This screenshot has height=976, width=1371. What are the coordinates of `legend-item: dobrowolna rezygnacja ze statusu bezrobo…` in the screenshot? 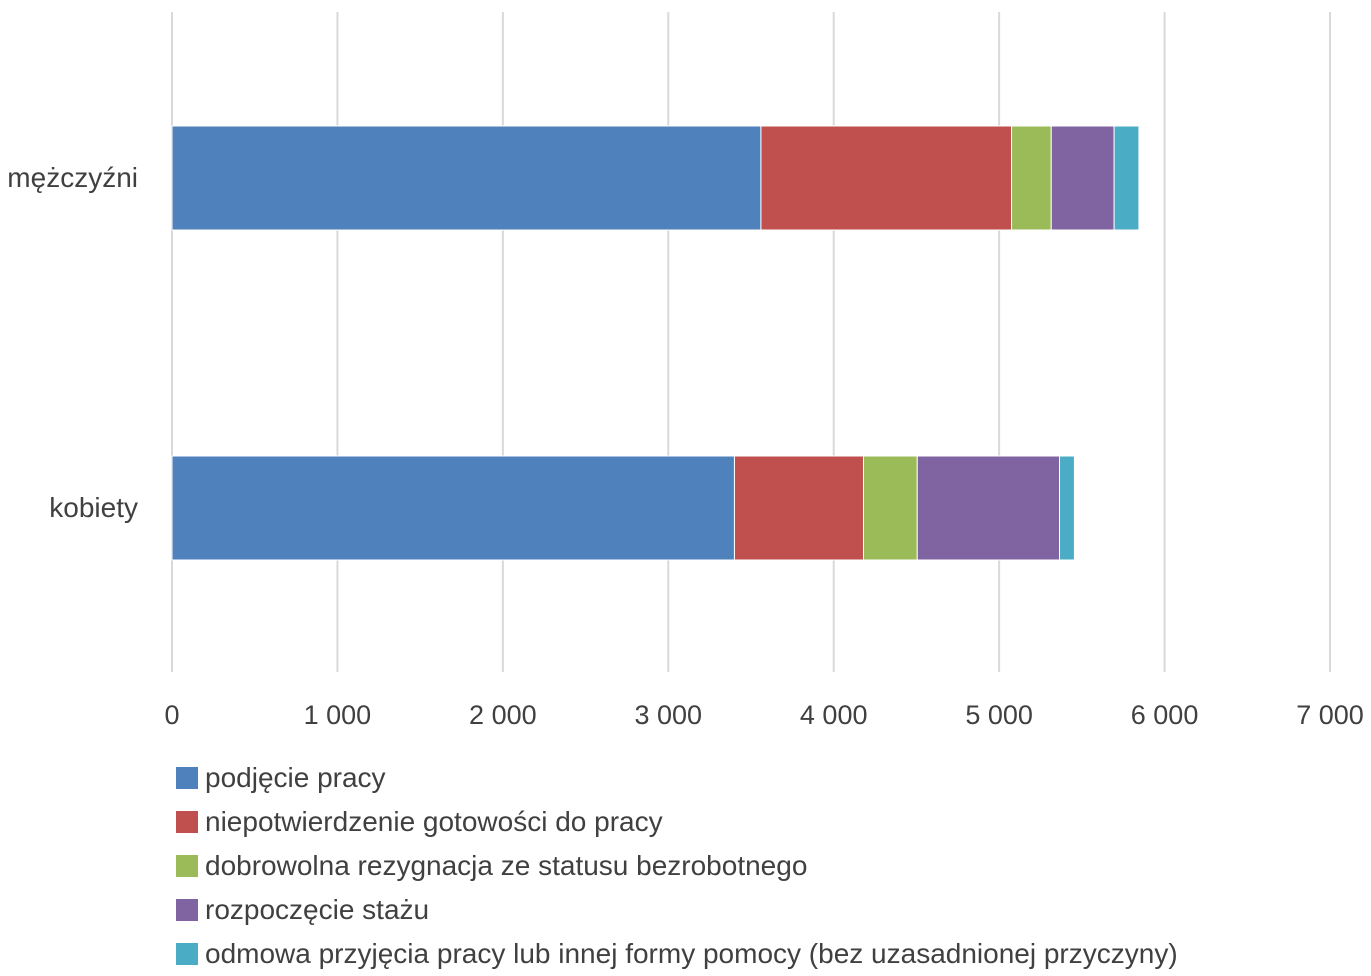 It's located at (677, 866).